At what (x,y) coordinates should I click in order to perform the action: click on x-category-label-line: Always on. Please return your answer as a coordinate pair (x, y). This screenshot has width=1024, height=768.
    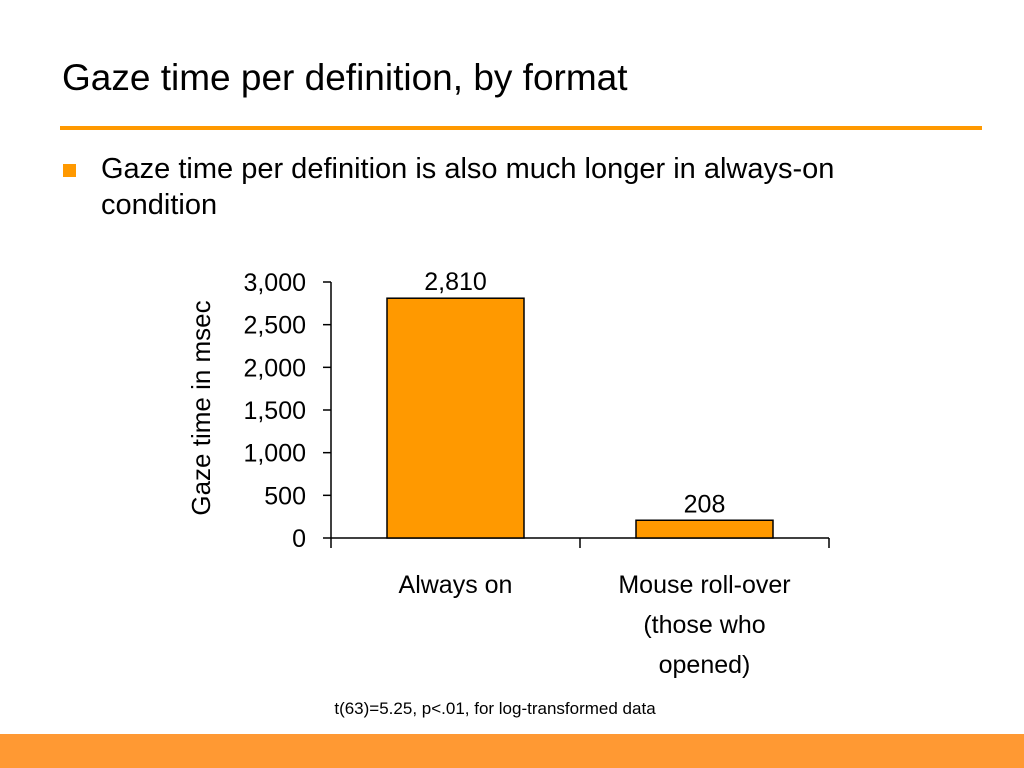
    Looking at the image, I should click on (456, 585).